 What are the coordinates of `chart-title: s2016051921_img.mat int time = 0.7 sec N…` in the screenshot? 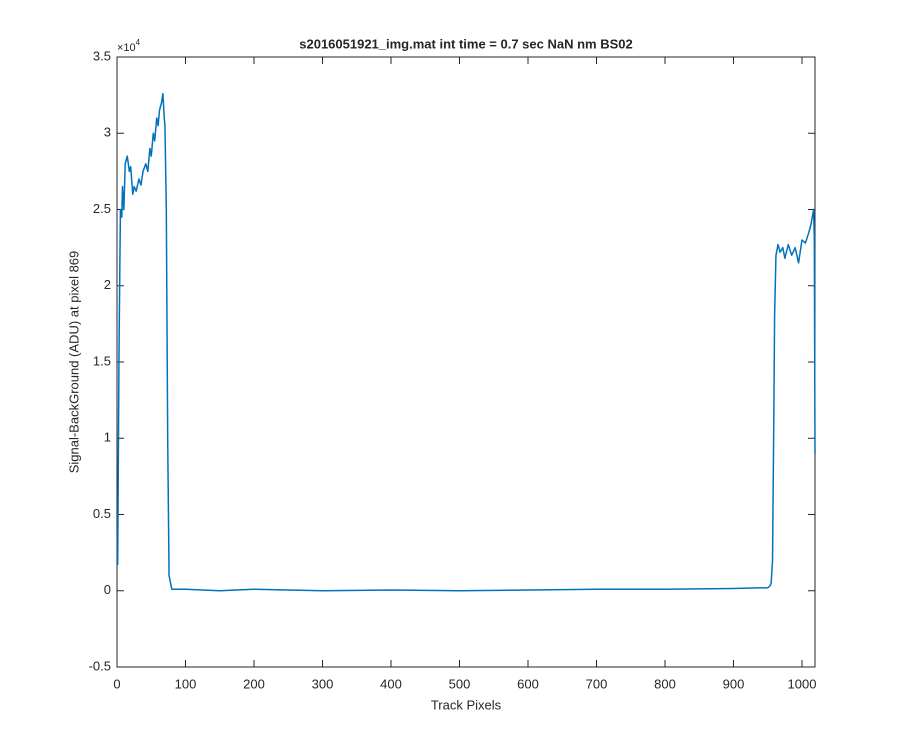 It's located at (466, 43).